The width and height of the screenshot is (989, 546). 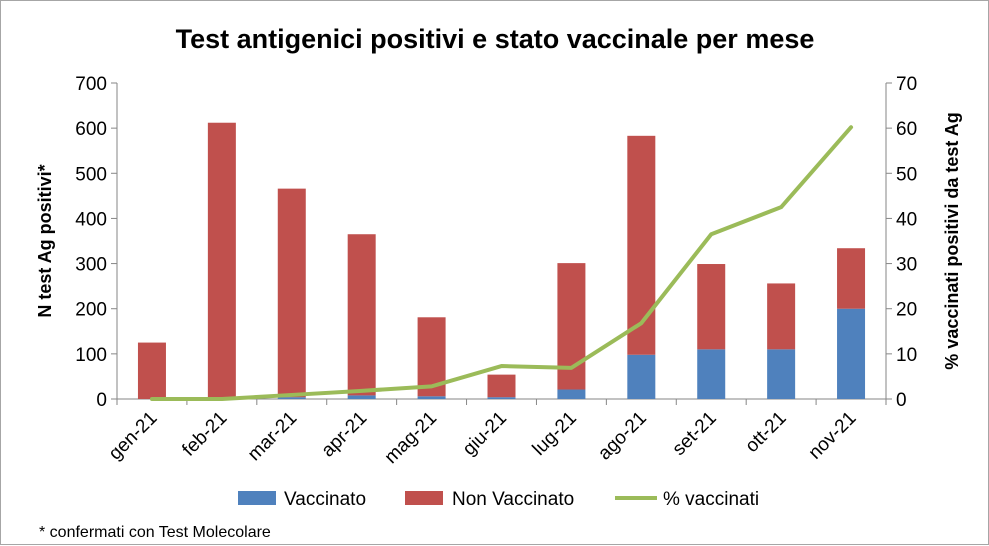 What do you see at coordinates (325, 499) in the screenshot?
I see `legend-label-vaccinato: Vaccinato` at bounding box center [325, 499].